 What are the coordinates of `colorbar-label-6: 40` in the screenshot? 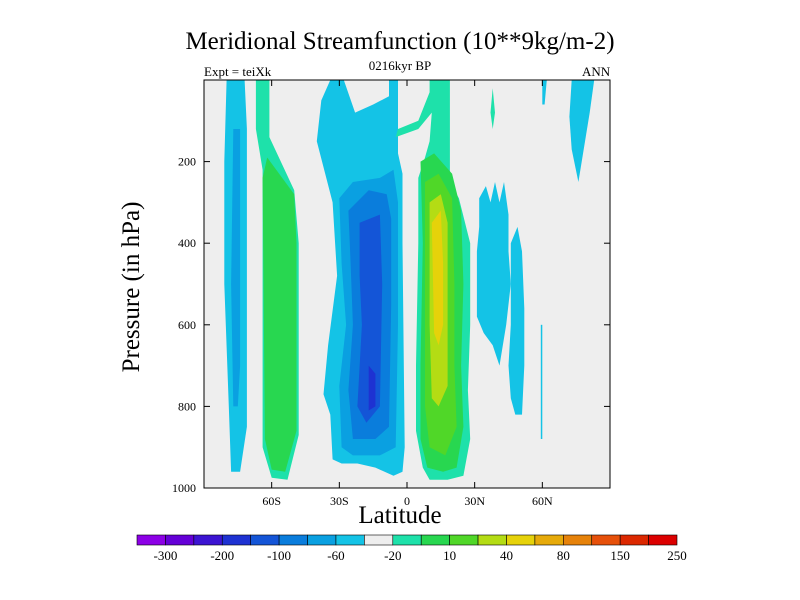 It's located at (506, 555).